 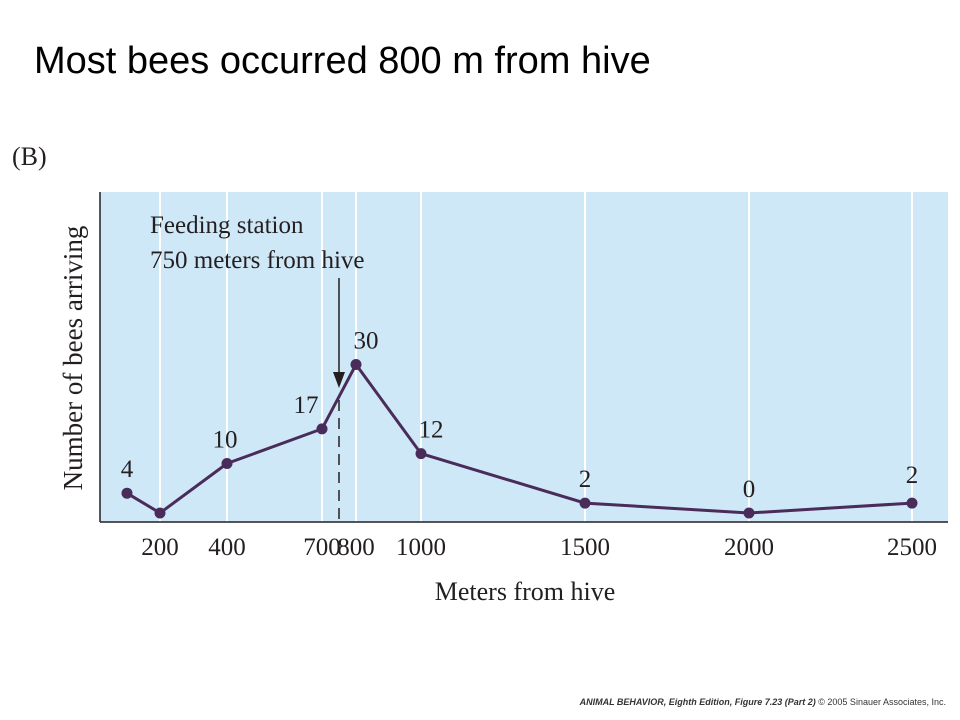 What do you see at coordinates (356, 547) in the screenshot?
I see `x-tick-label-800: 800` at bounding box center [356, 547].